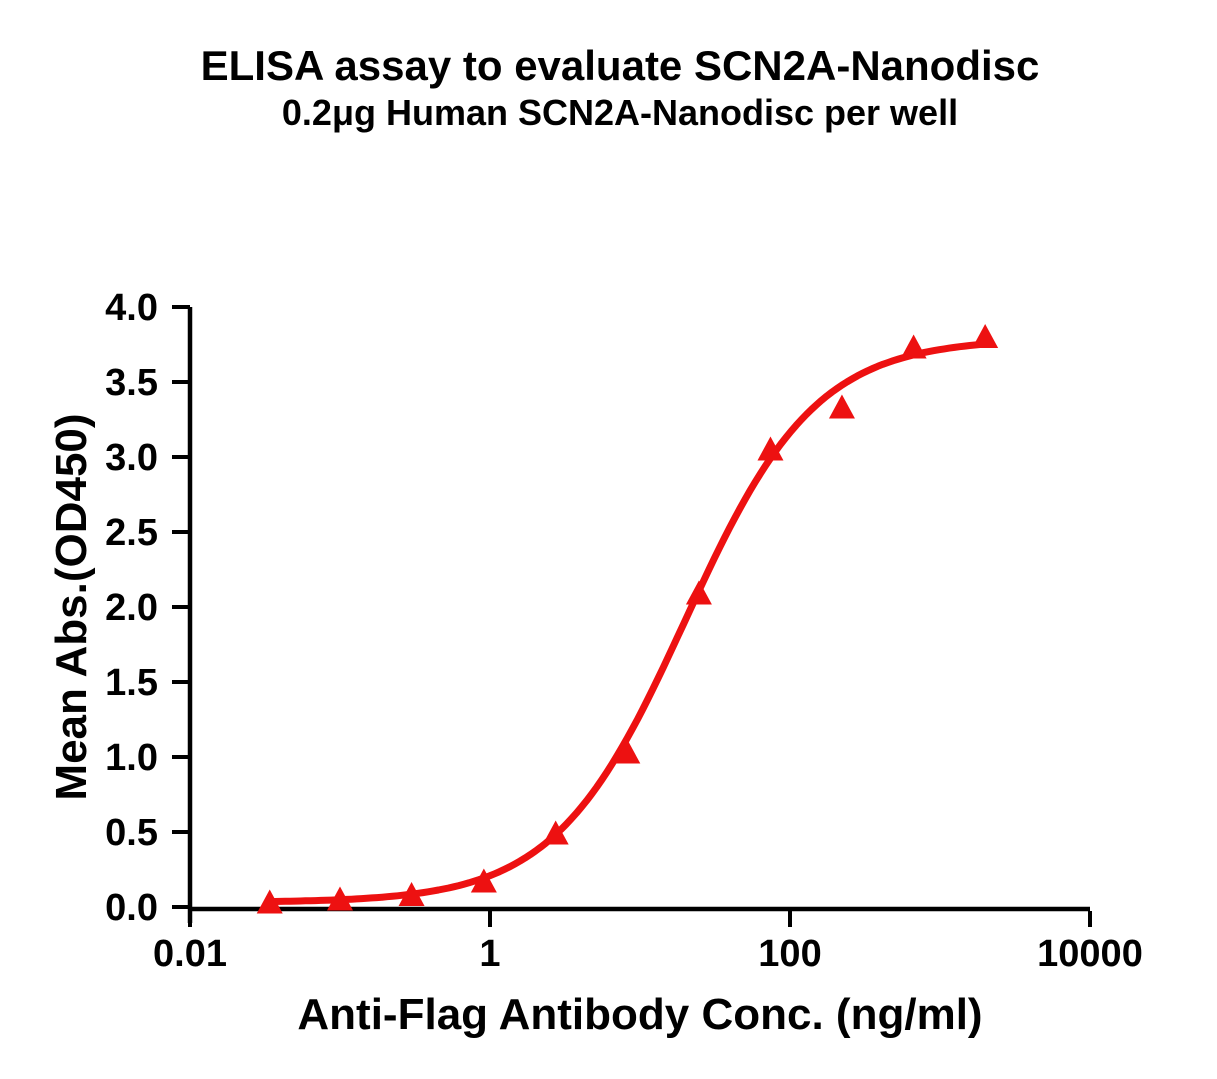 The height and width of the screenshot is (1079, 1217). I want to click on y-tick-label: 3.0, so click(131, 458).